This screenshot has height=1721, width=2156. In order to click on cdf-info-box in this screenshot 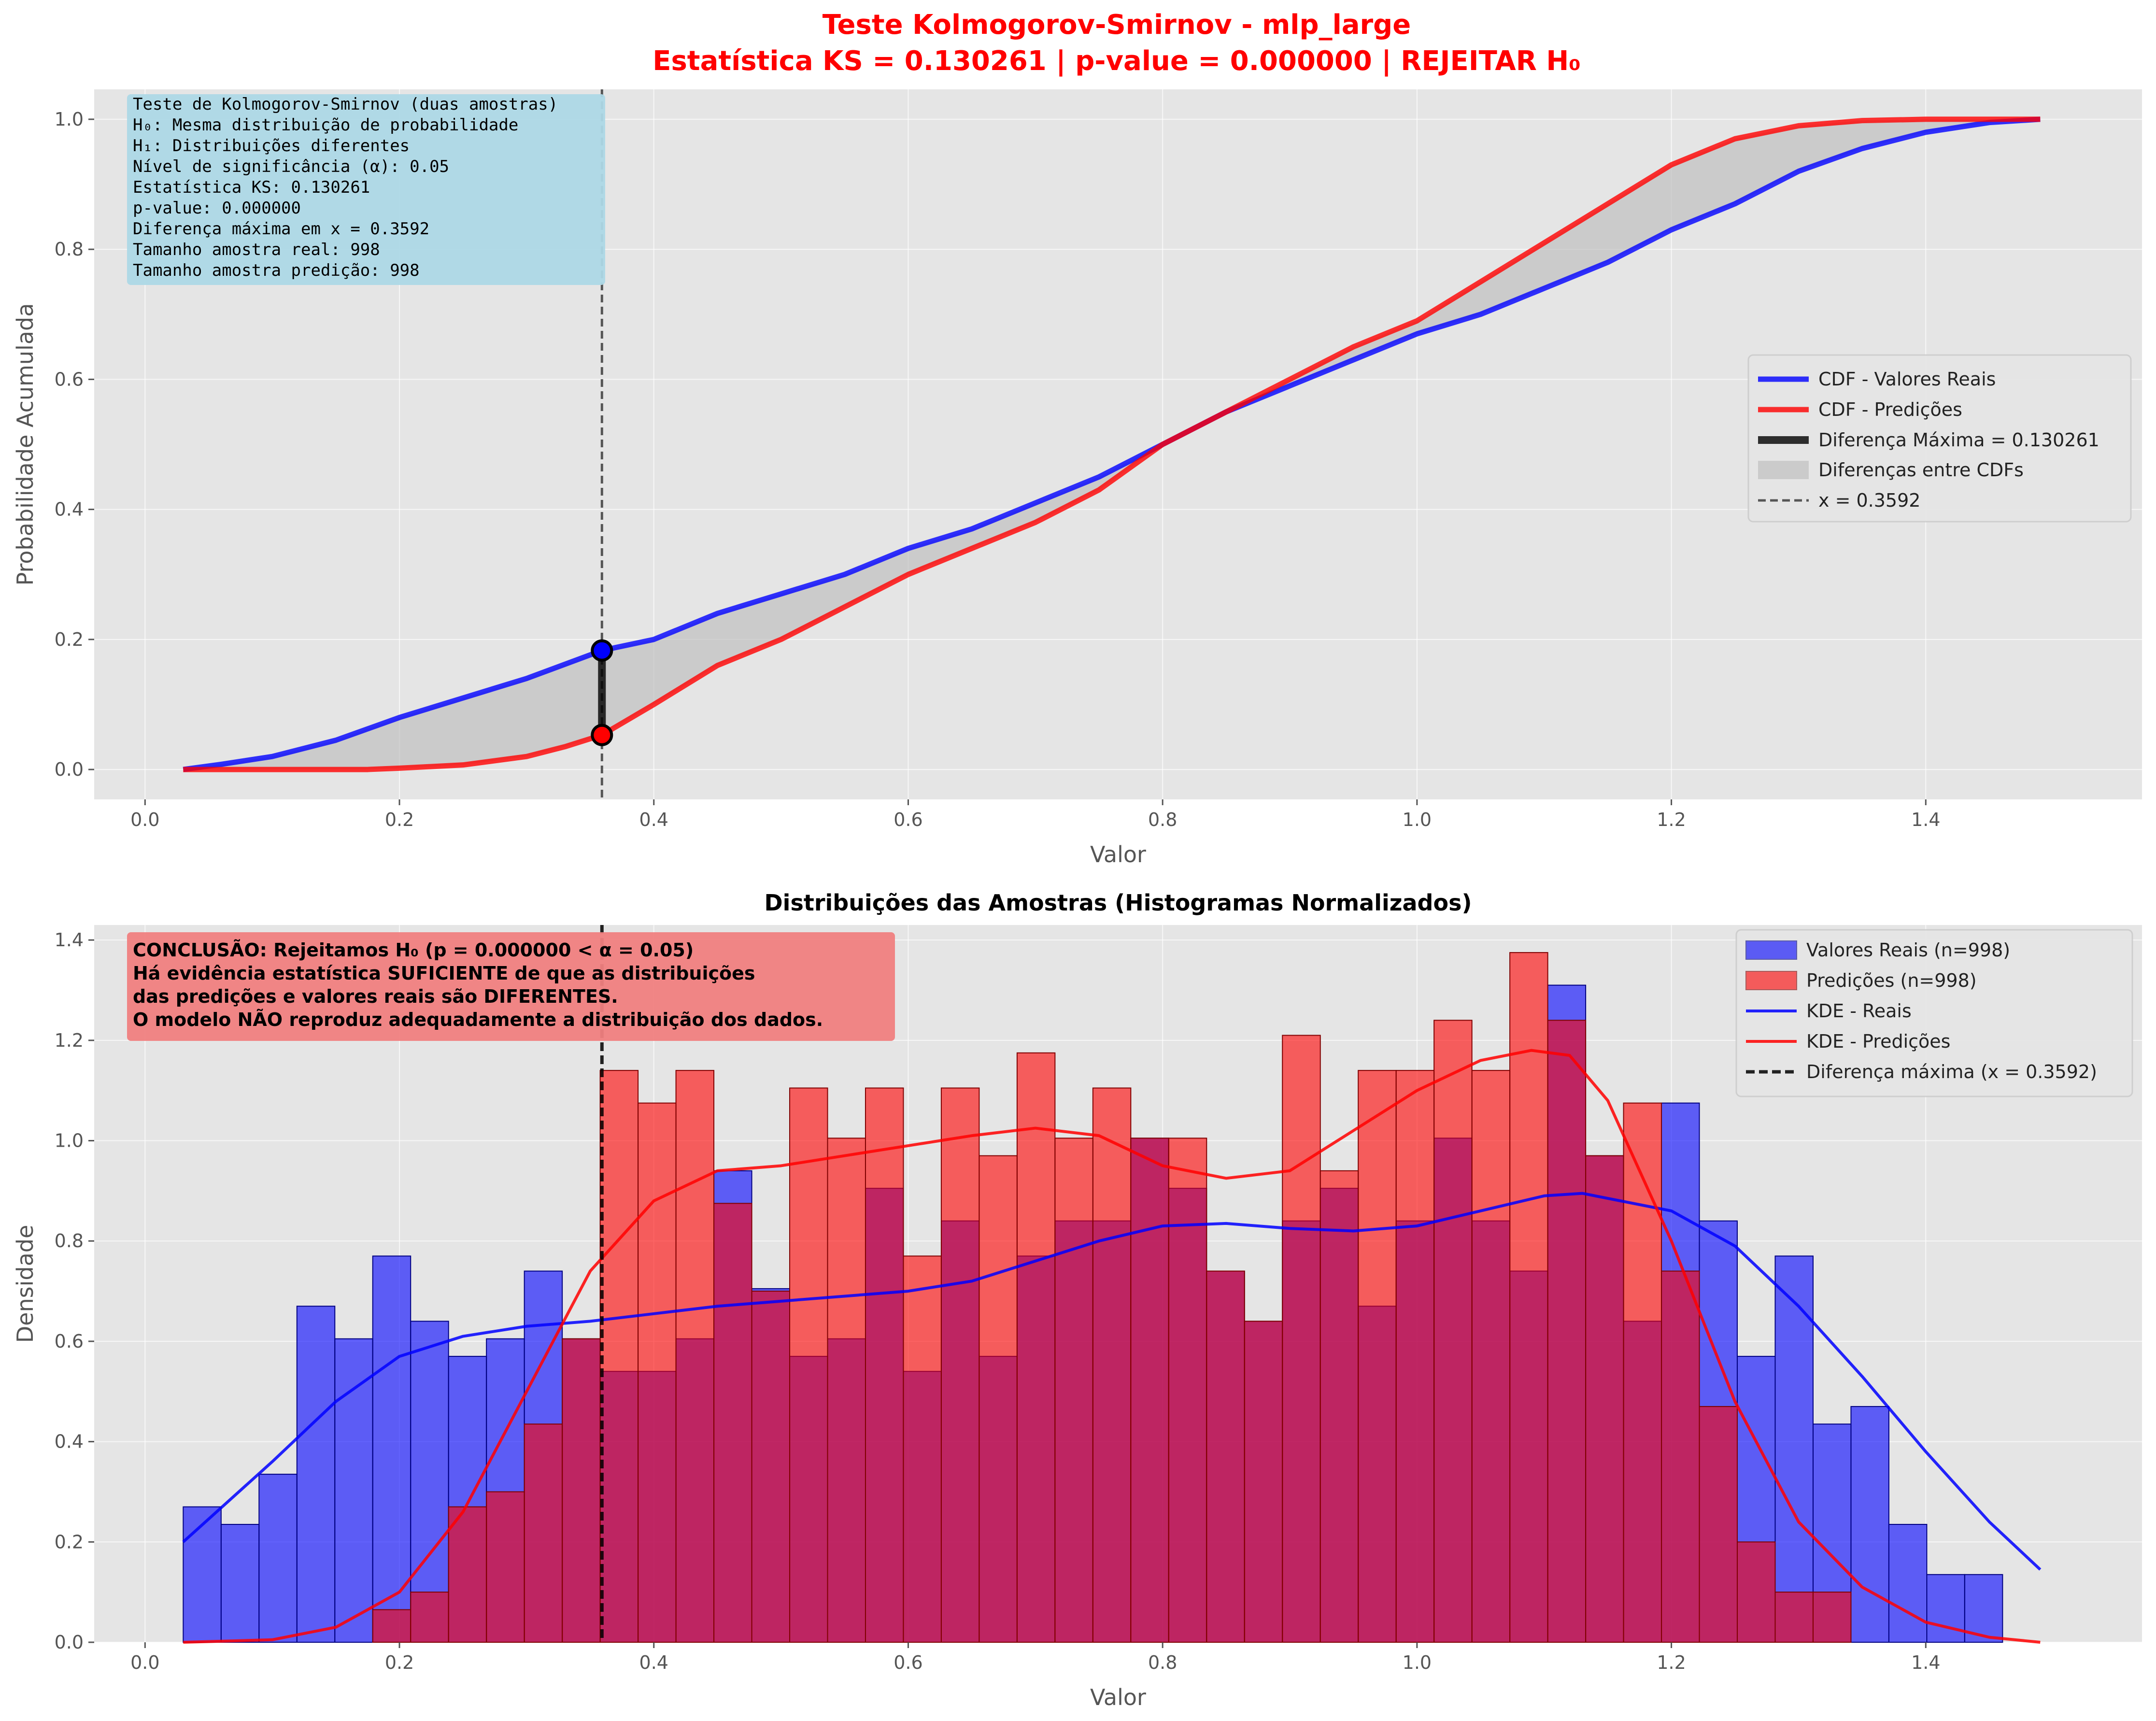, I will do `click(366, 189)`.